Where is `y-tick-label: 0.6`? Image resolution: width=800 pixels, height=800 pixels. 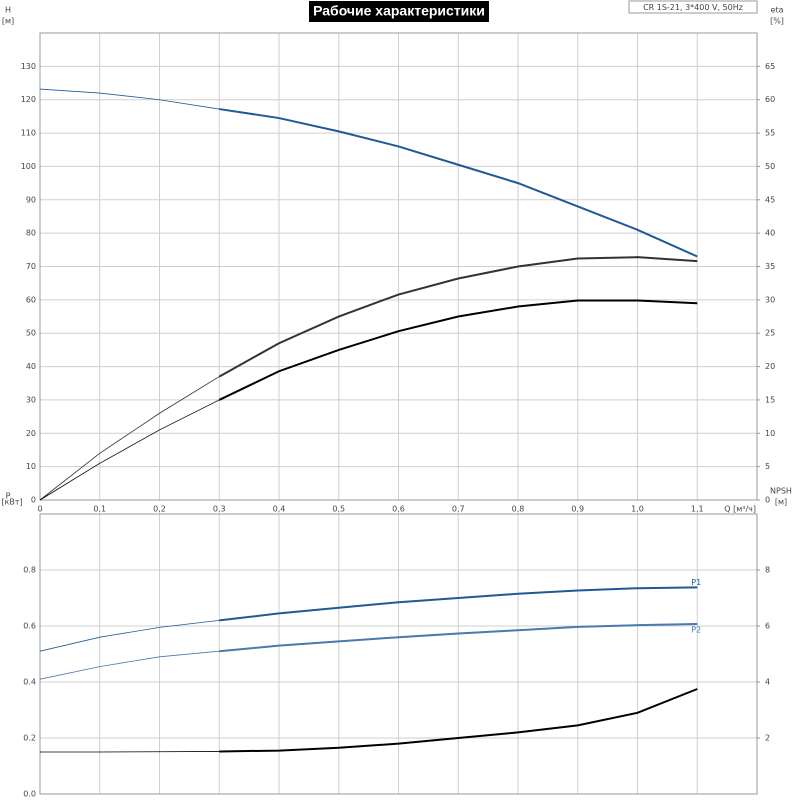 y-tick-label: 0.6 is located at coordinates (29, 626).